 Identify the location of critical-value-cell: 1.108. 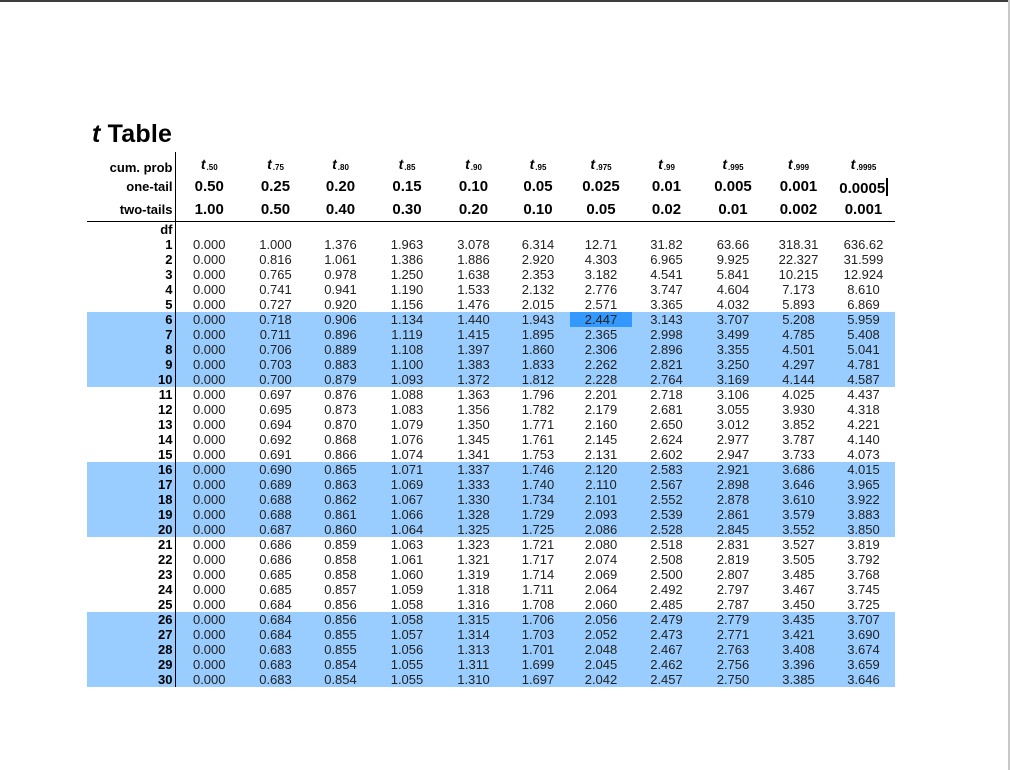
(407, 349).